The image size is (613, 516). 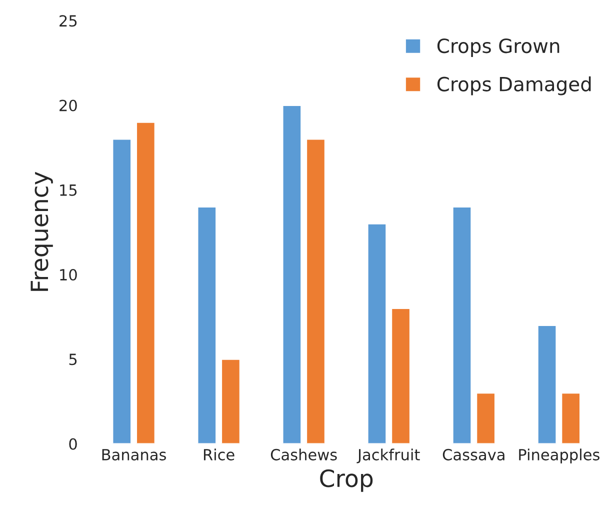 What do you see at coordinates (68, 190) in the screenshot?
I see `y-tick-label: 15` at bounding box center [68, 190].